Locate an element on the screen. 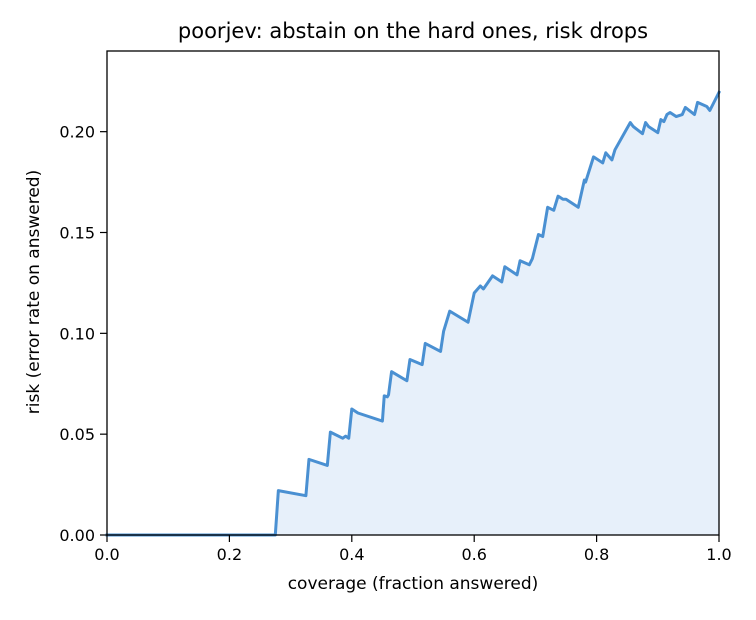 This screenshot has width=756, height=620. y-axis-label: risk (error rate on answered) is located at coordinates (34, 292).